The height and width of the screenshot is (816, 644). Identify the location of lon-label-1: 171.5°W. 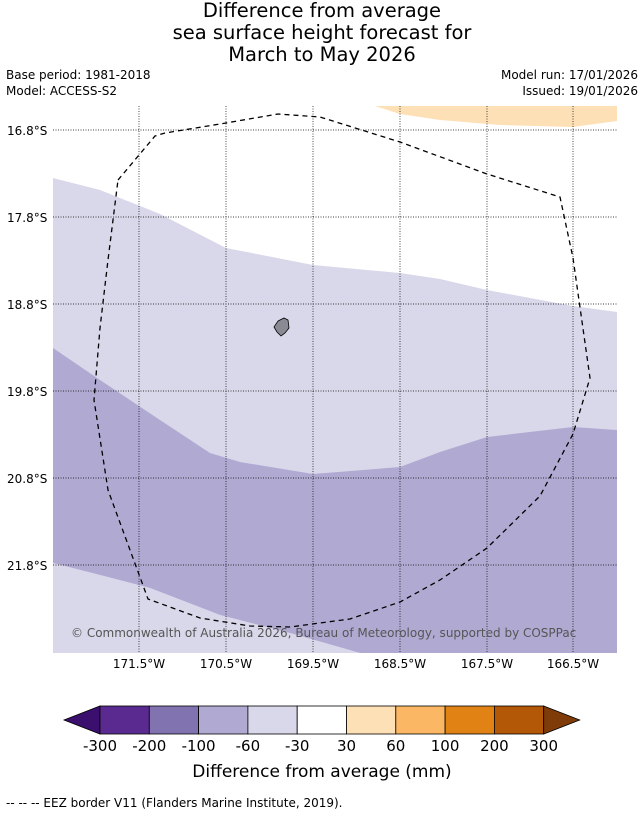
(139, 664).